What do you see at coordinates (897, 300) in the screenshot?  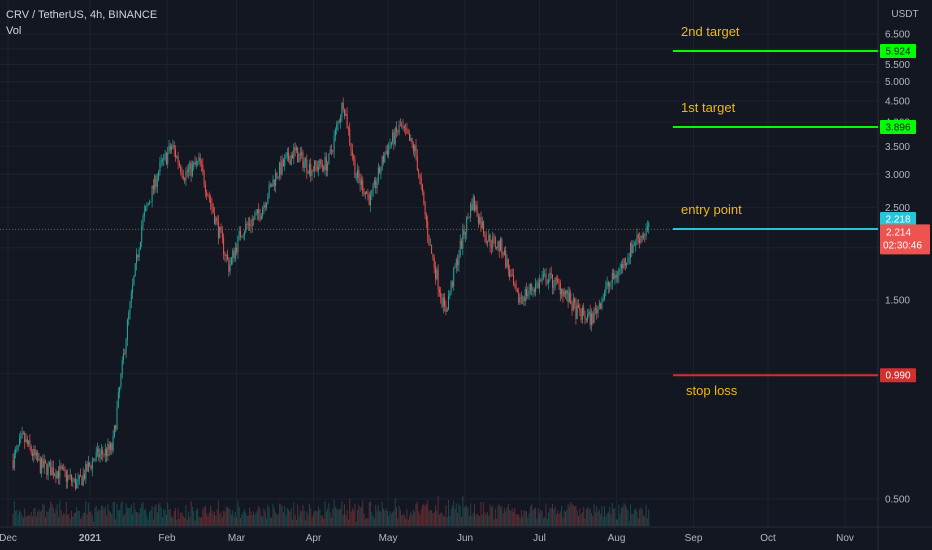 I see `price-tick-label: 1.500` at bounding box center [897, 300].